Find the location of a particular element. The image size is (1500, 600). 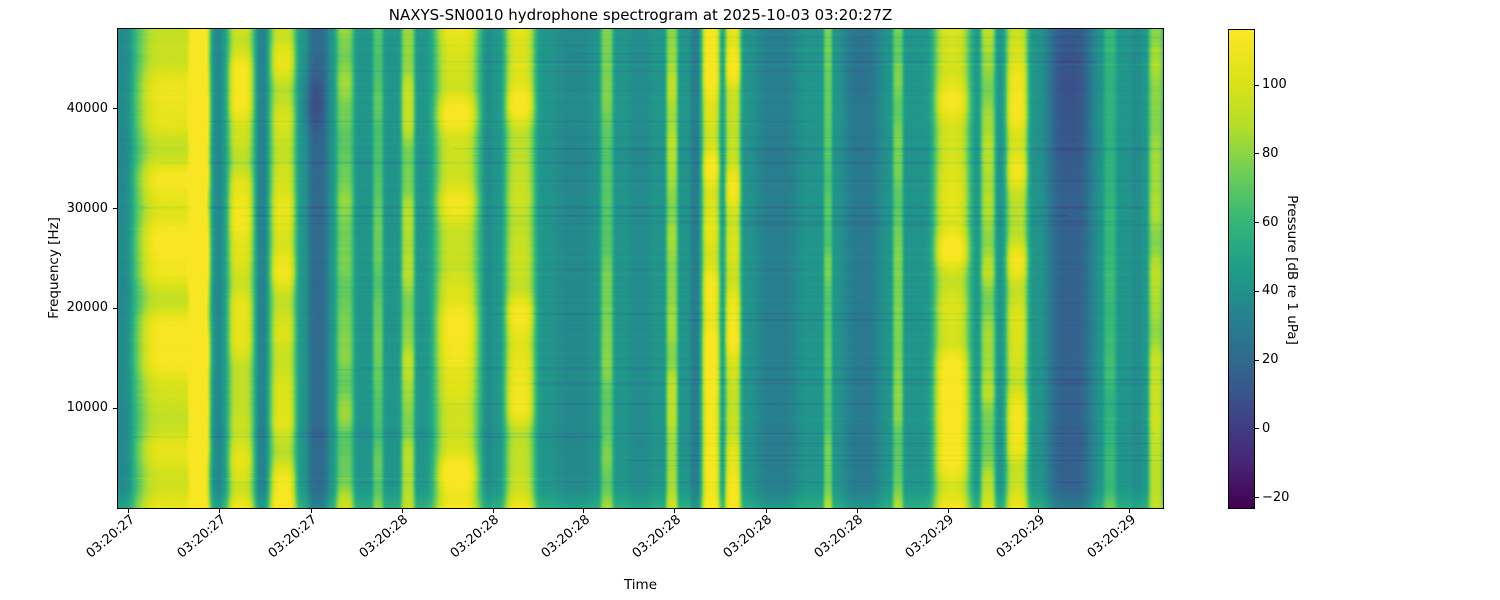

colorbar-tick-label: −20 is located at coordinates (1276, 497).